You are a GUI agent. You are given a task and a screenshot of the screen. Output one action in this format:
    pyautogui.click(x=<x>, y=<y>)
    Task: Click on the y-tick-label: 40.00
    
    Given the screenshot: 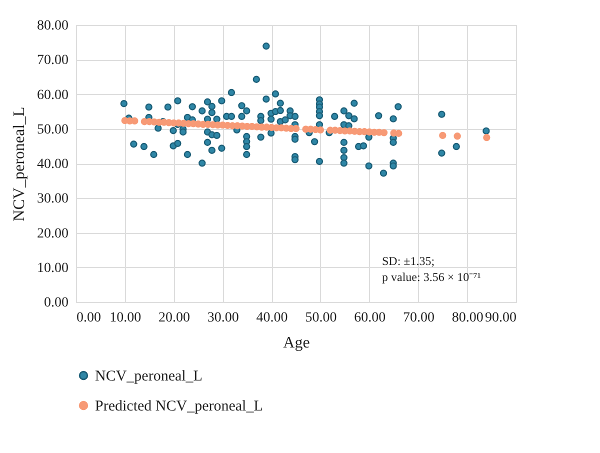 What is the action you would take?
    pyautogui.click(x=52, y=164)
    